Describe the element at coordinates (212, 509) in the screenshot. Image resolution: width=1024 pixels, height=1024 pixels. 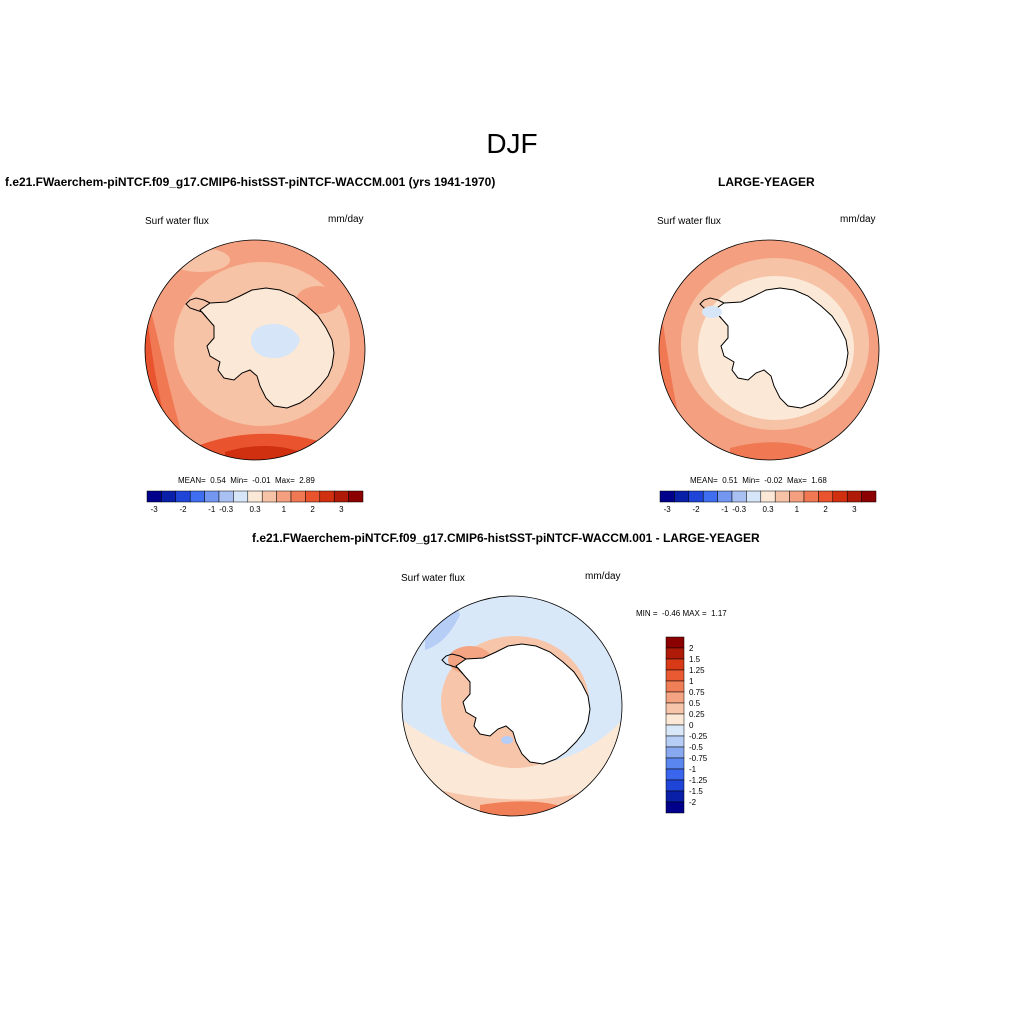
I see `panel1-colorbar-tick-label: -1` at that location.